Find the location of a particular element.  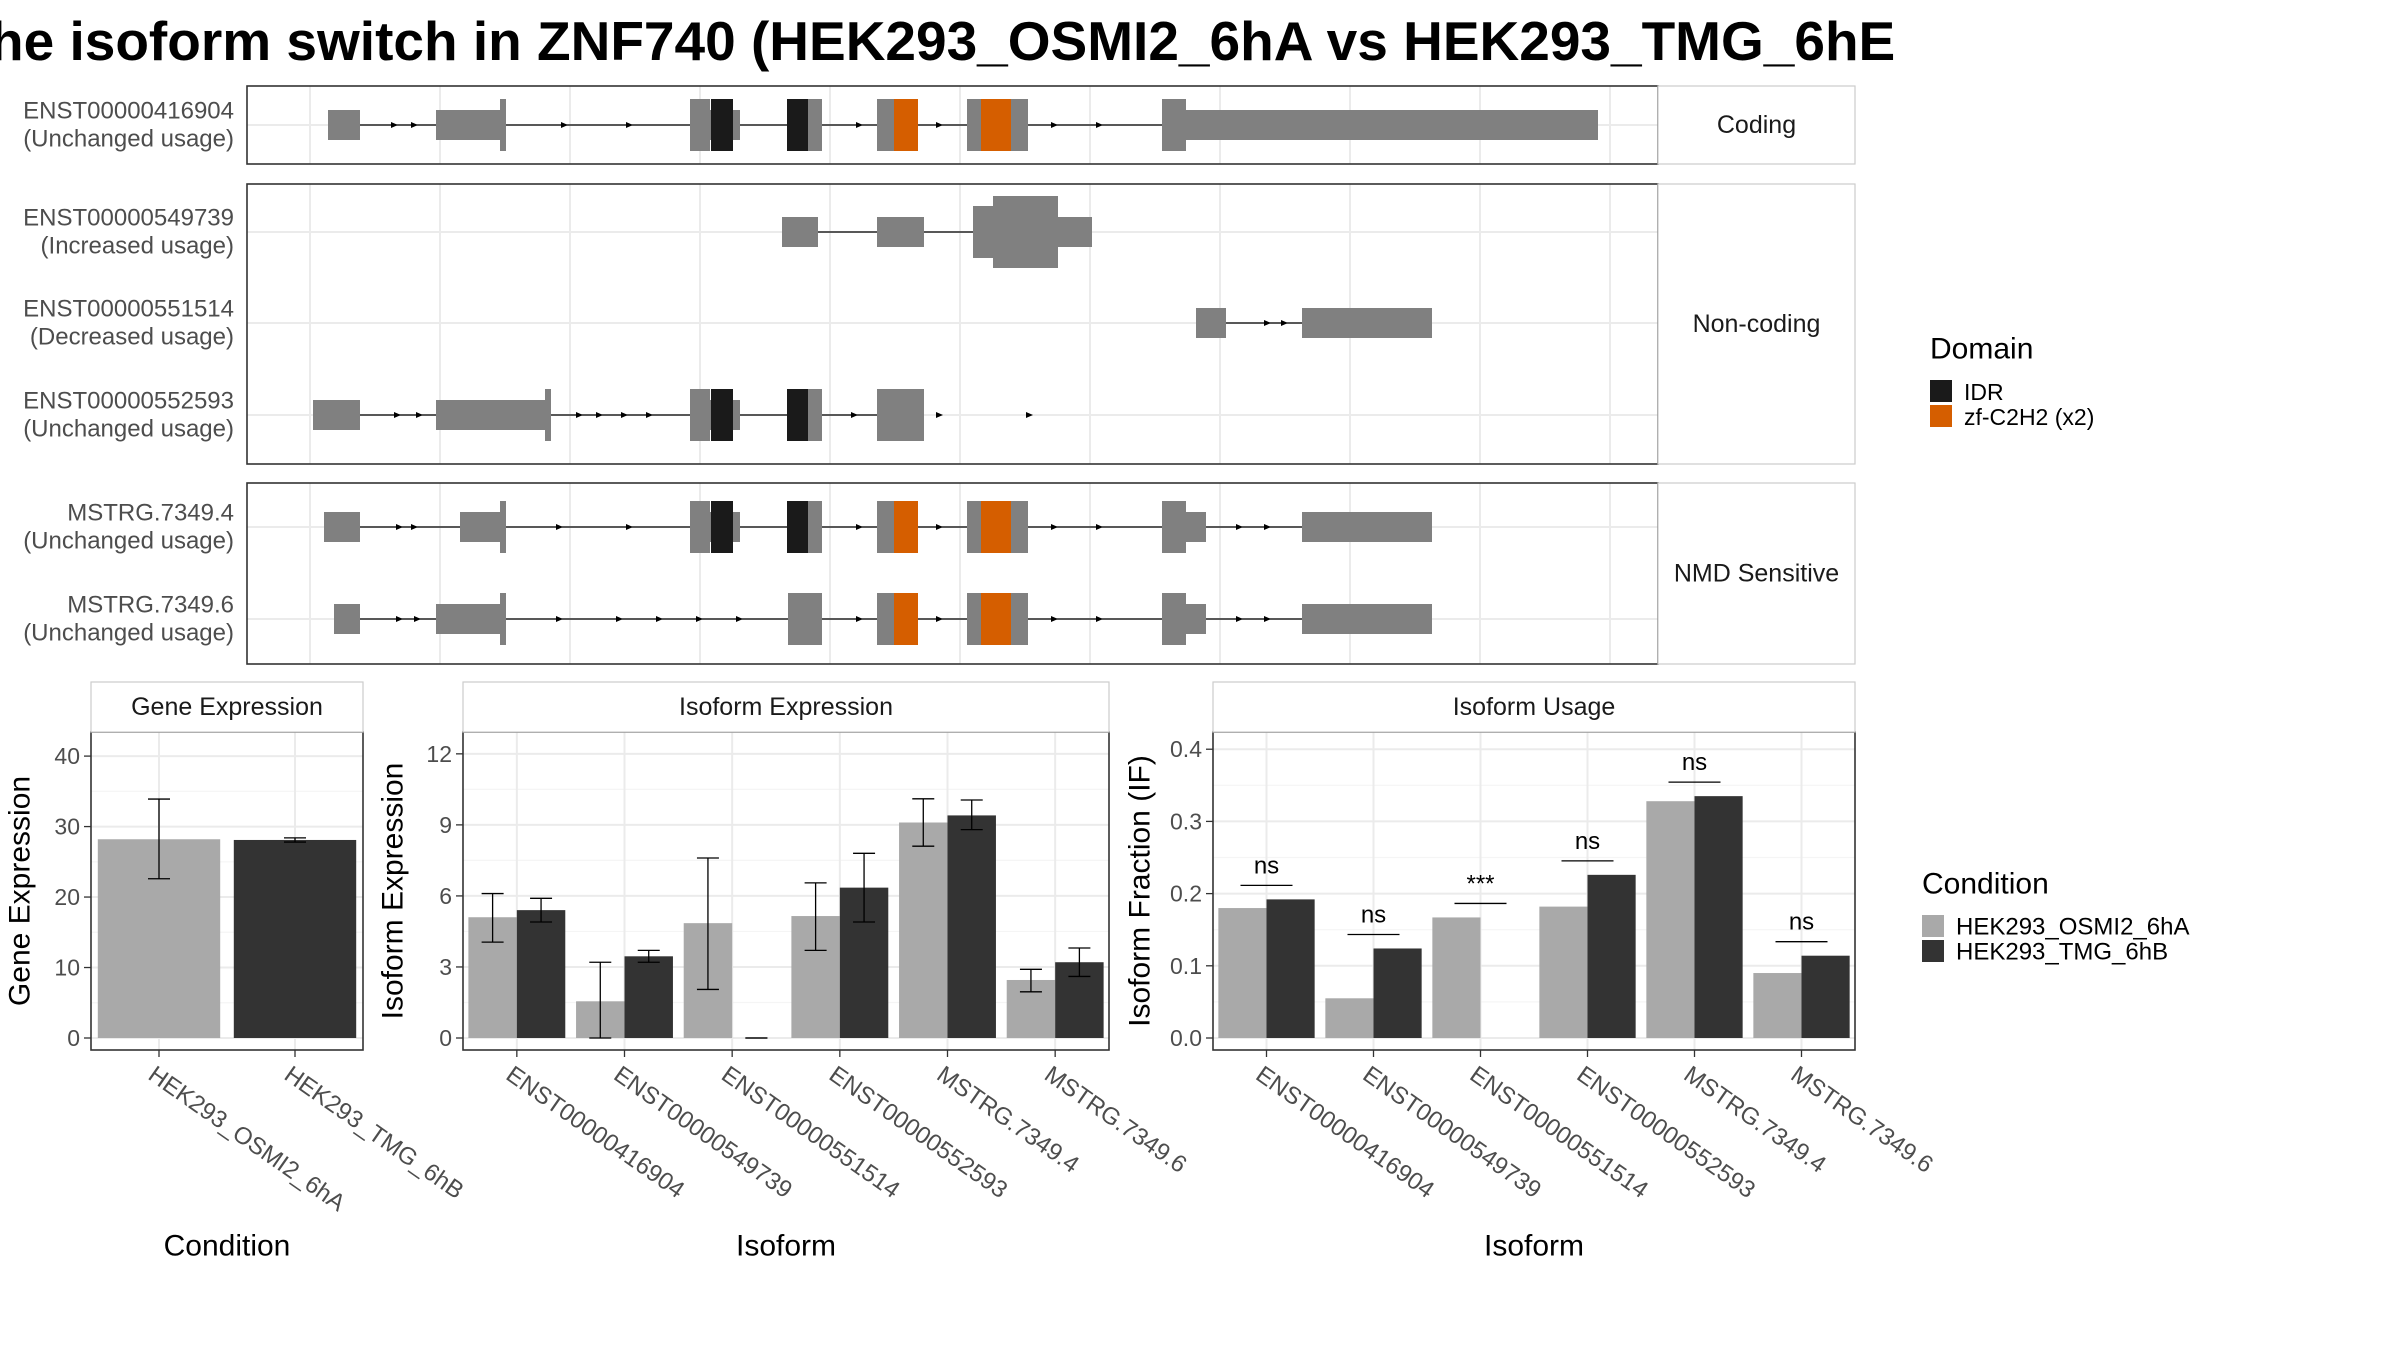

y-tick-label: 0 is located at coordinates (73, 1038).